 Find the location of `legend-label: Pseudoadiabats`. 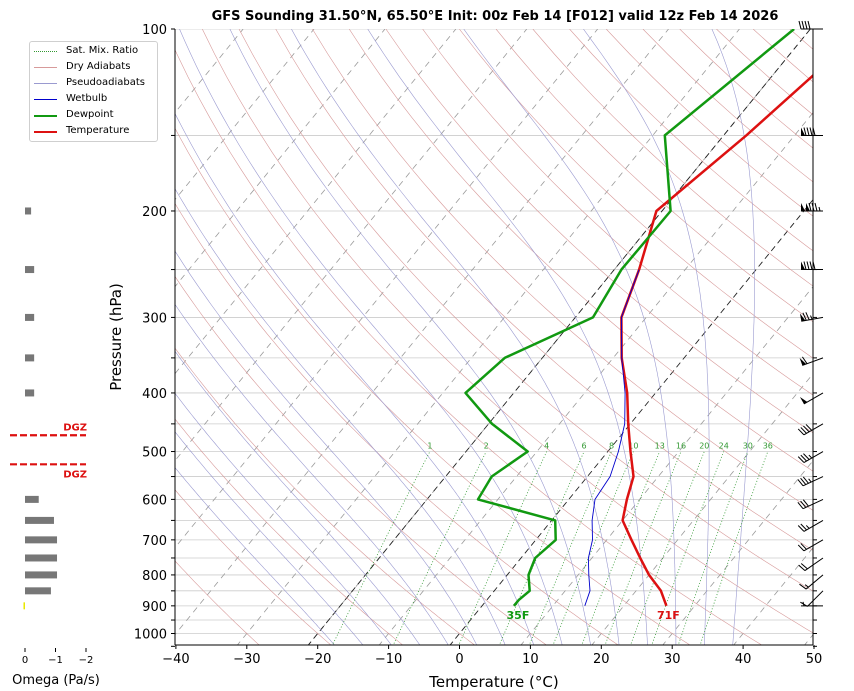

legend-label: Pseudoadiabats is located at coordinates (106, 82).